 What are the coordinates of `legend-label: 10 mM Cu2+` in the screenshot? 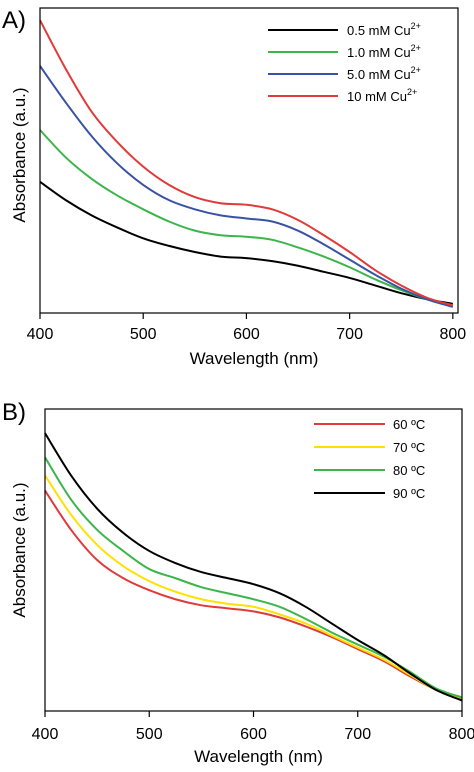 It's located at (382, 95).